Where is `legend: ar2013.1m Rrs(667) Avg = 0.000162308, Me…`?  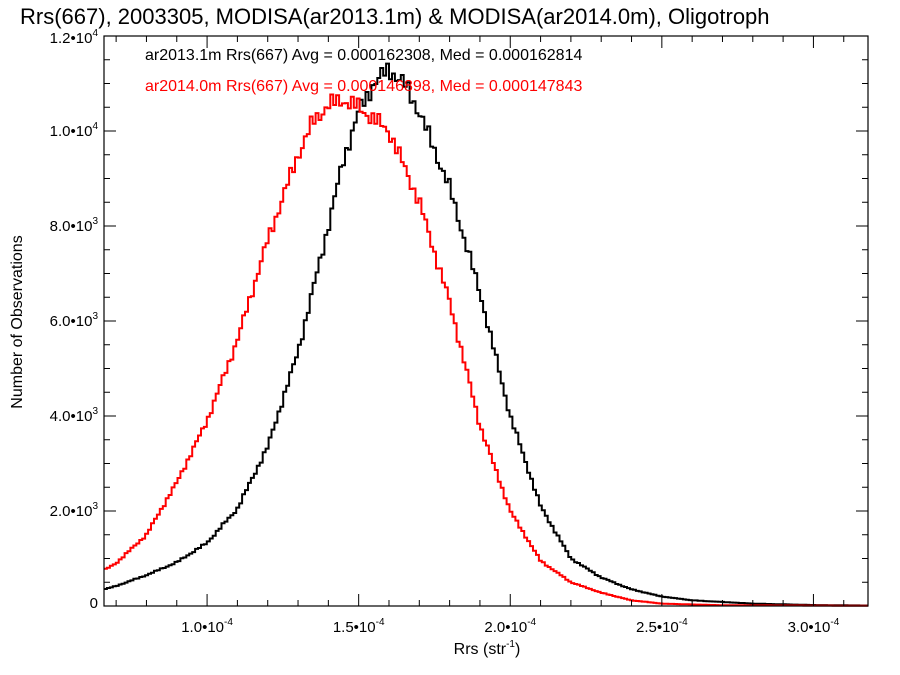
legend: ar2013.1m Rrs(667) Avg = 0.000162308, Me… is located at coordinates (363, 71).